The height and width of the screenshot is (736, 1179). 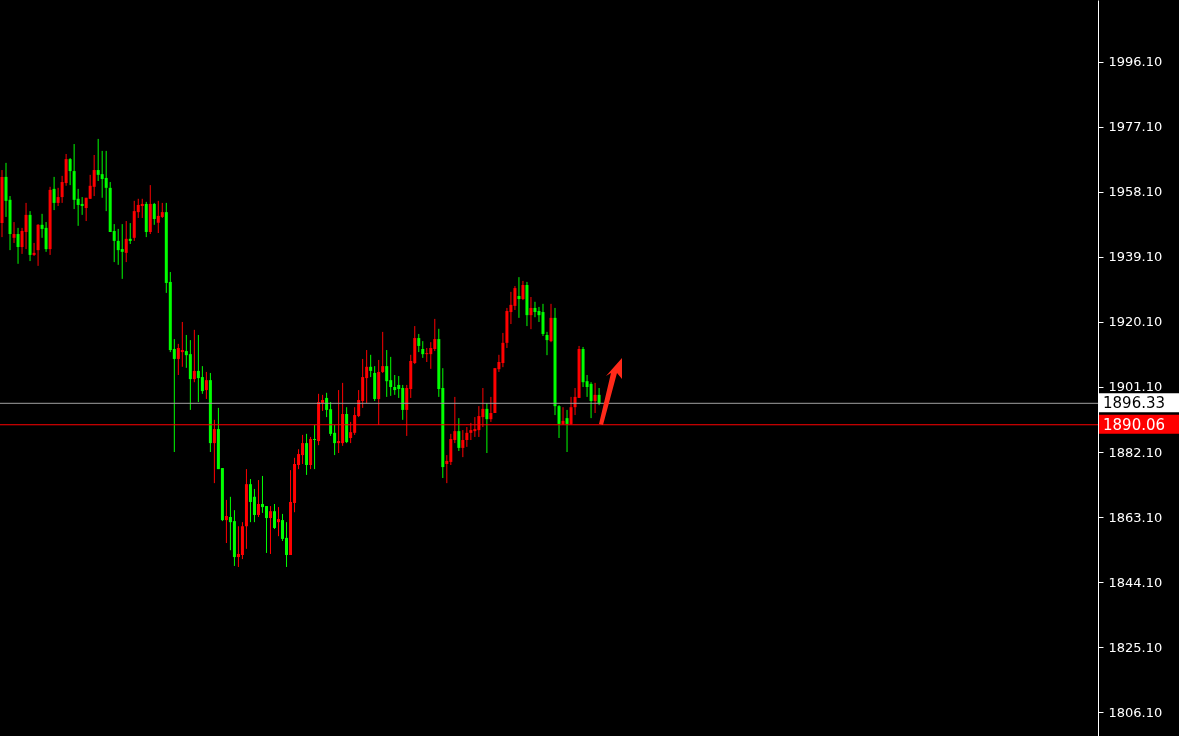 I want to click on ref-line-label: 1896.33, so click(x=1134, y=403).